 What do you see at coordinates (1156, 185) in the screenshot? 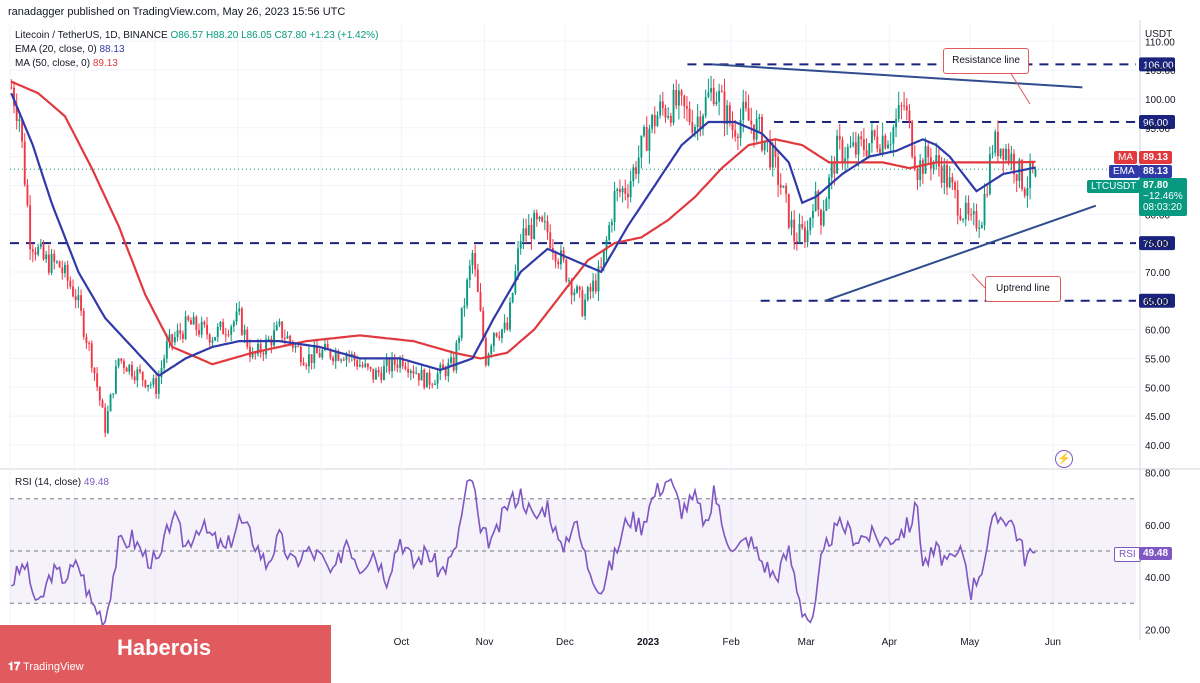
I see `price-tag-value: 87.80` at bounding box center [1156, 185].